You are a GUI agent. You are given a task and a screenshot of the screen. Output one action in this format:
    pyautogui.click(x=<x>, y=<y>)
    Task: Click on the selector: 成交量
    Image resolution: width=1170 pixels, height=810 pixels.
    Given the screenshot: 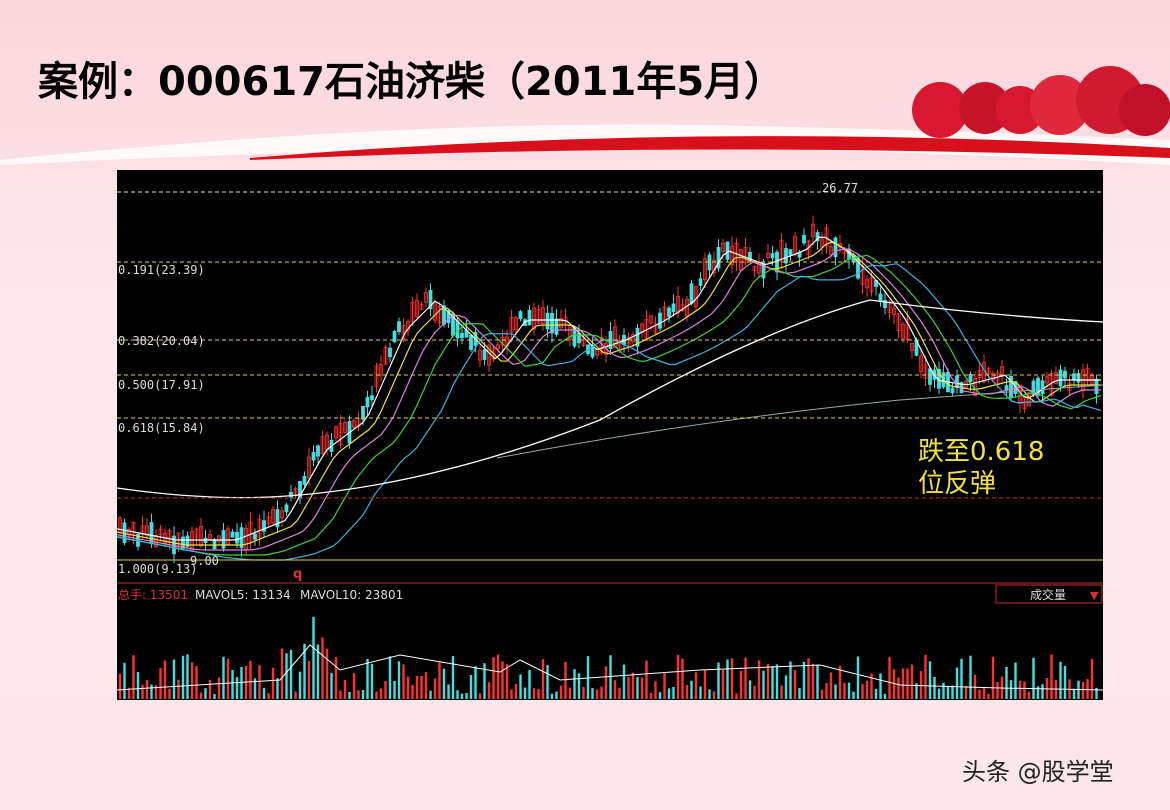 What is the action you would take?
    pyautogui.click(x=1048, y=594)
    